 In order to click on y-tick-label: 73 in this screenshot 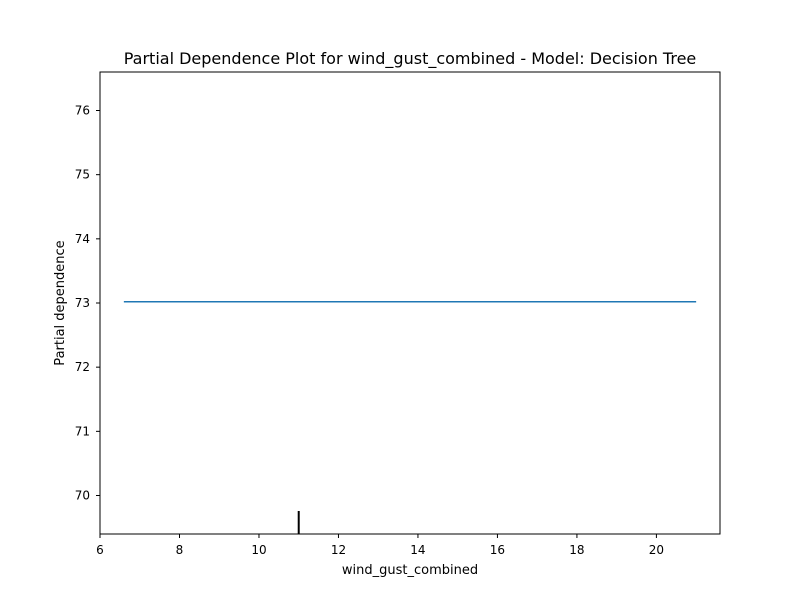, I will do `click(82, 303)`.